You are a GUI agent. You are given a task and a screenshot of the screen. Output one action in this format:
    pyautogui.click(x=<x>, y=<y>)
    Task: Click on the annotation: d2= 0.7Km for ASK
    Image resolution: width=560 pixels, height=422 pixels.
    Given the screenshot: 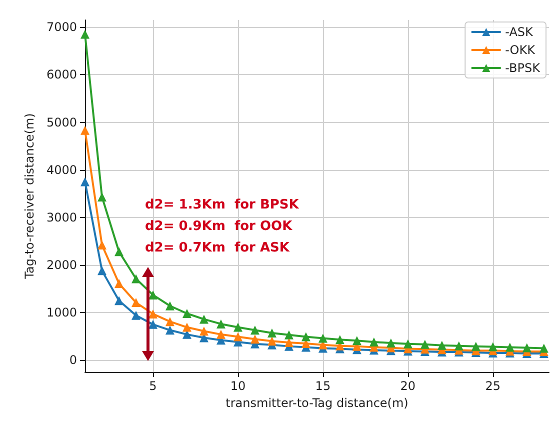 What is the action you would take?
    pyautogui.click(x=217, y=248)
    